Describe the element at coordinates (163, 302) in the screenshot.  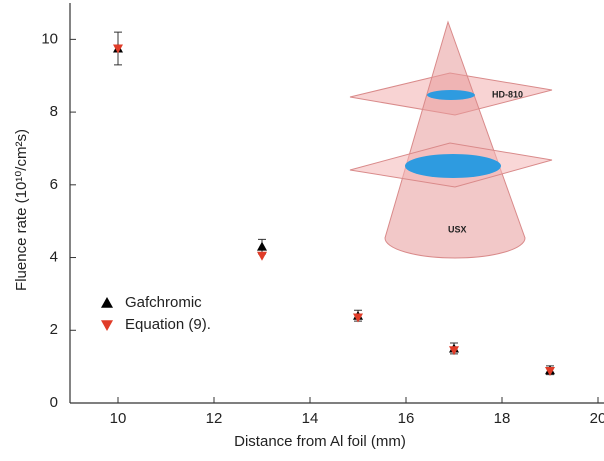
I see `legend-label: Gafchromic` at that location.